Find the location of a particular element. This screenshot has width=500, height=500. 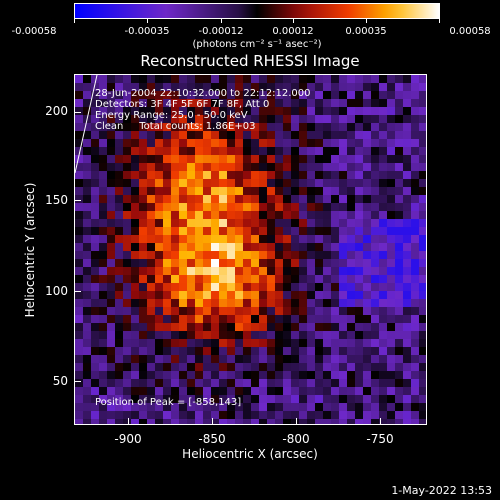

y-tick is located at coordinates (78, 112).